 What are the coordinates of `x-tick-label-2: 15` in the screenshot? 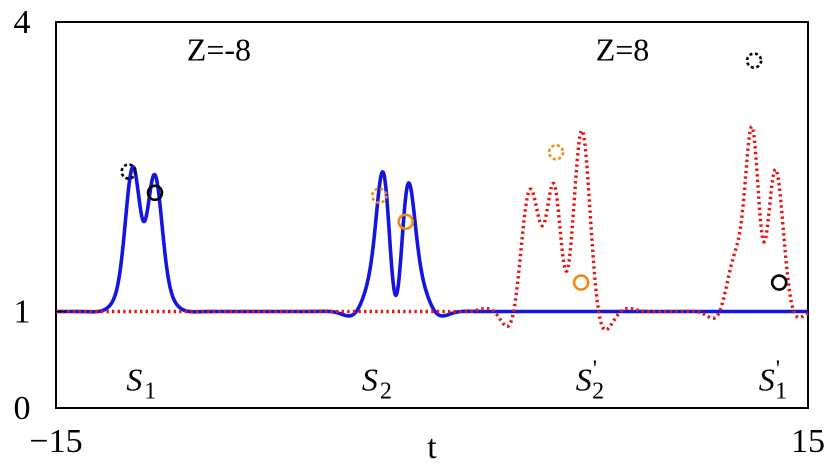 It's located at (807, 441).